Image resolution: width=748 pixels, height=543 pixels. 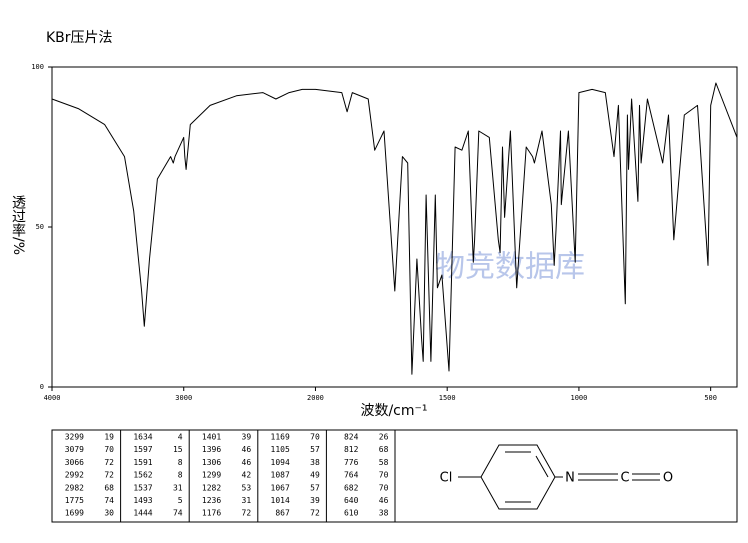 I want to click on peak-wavenumber: 640, so click(x=351, y=500).